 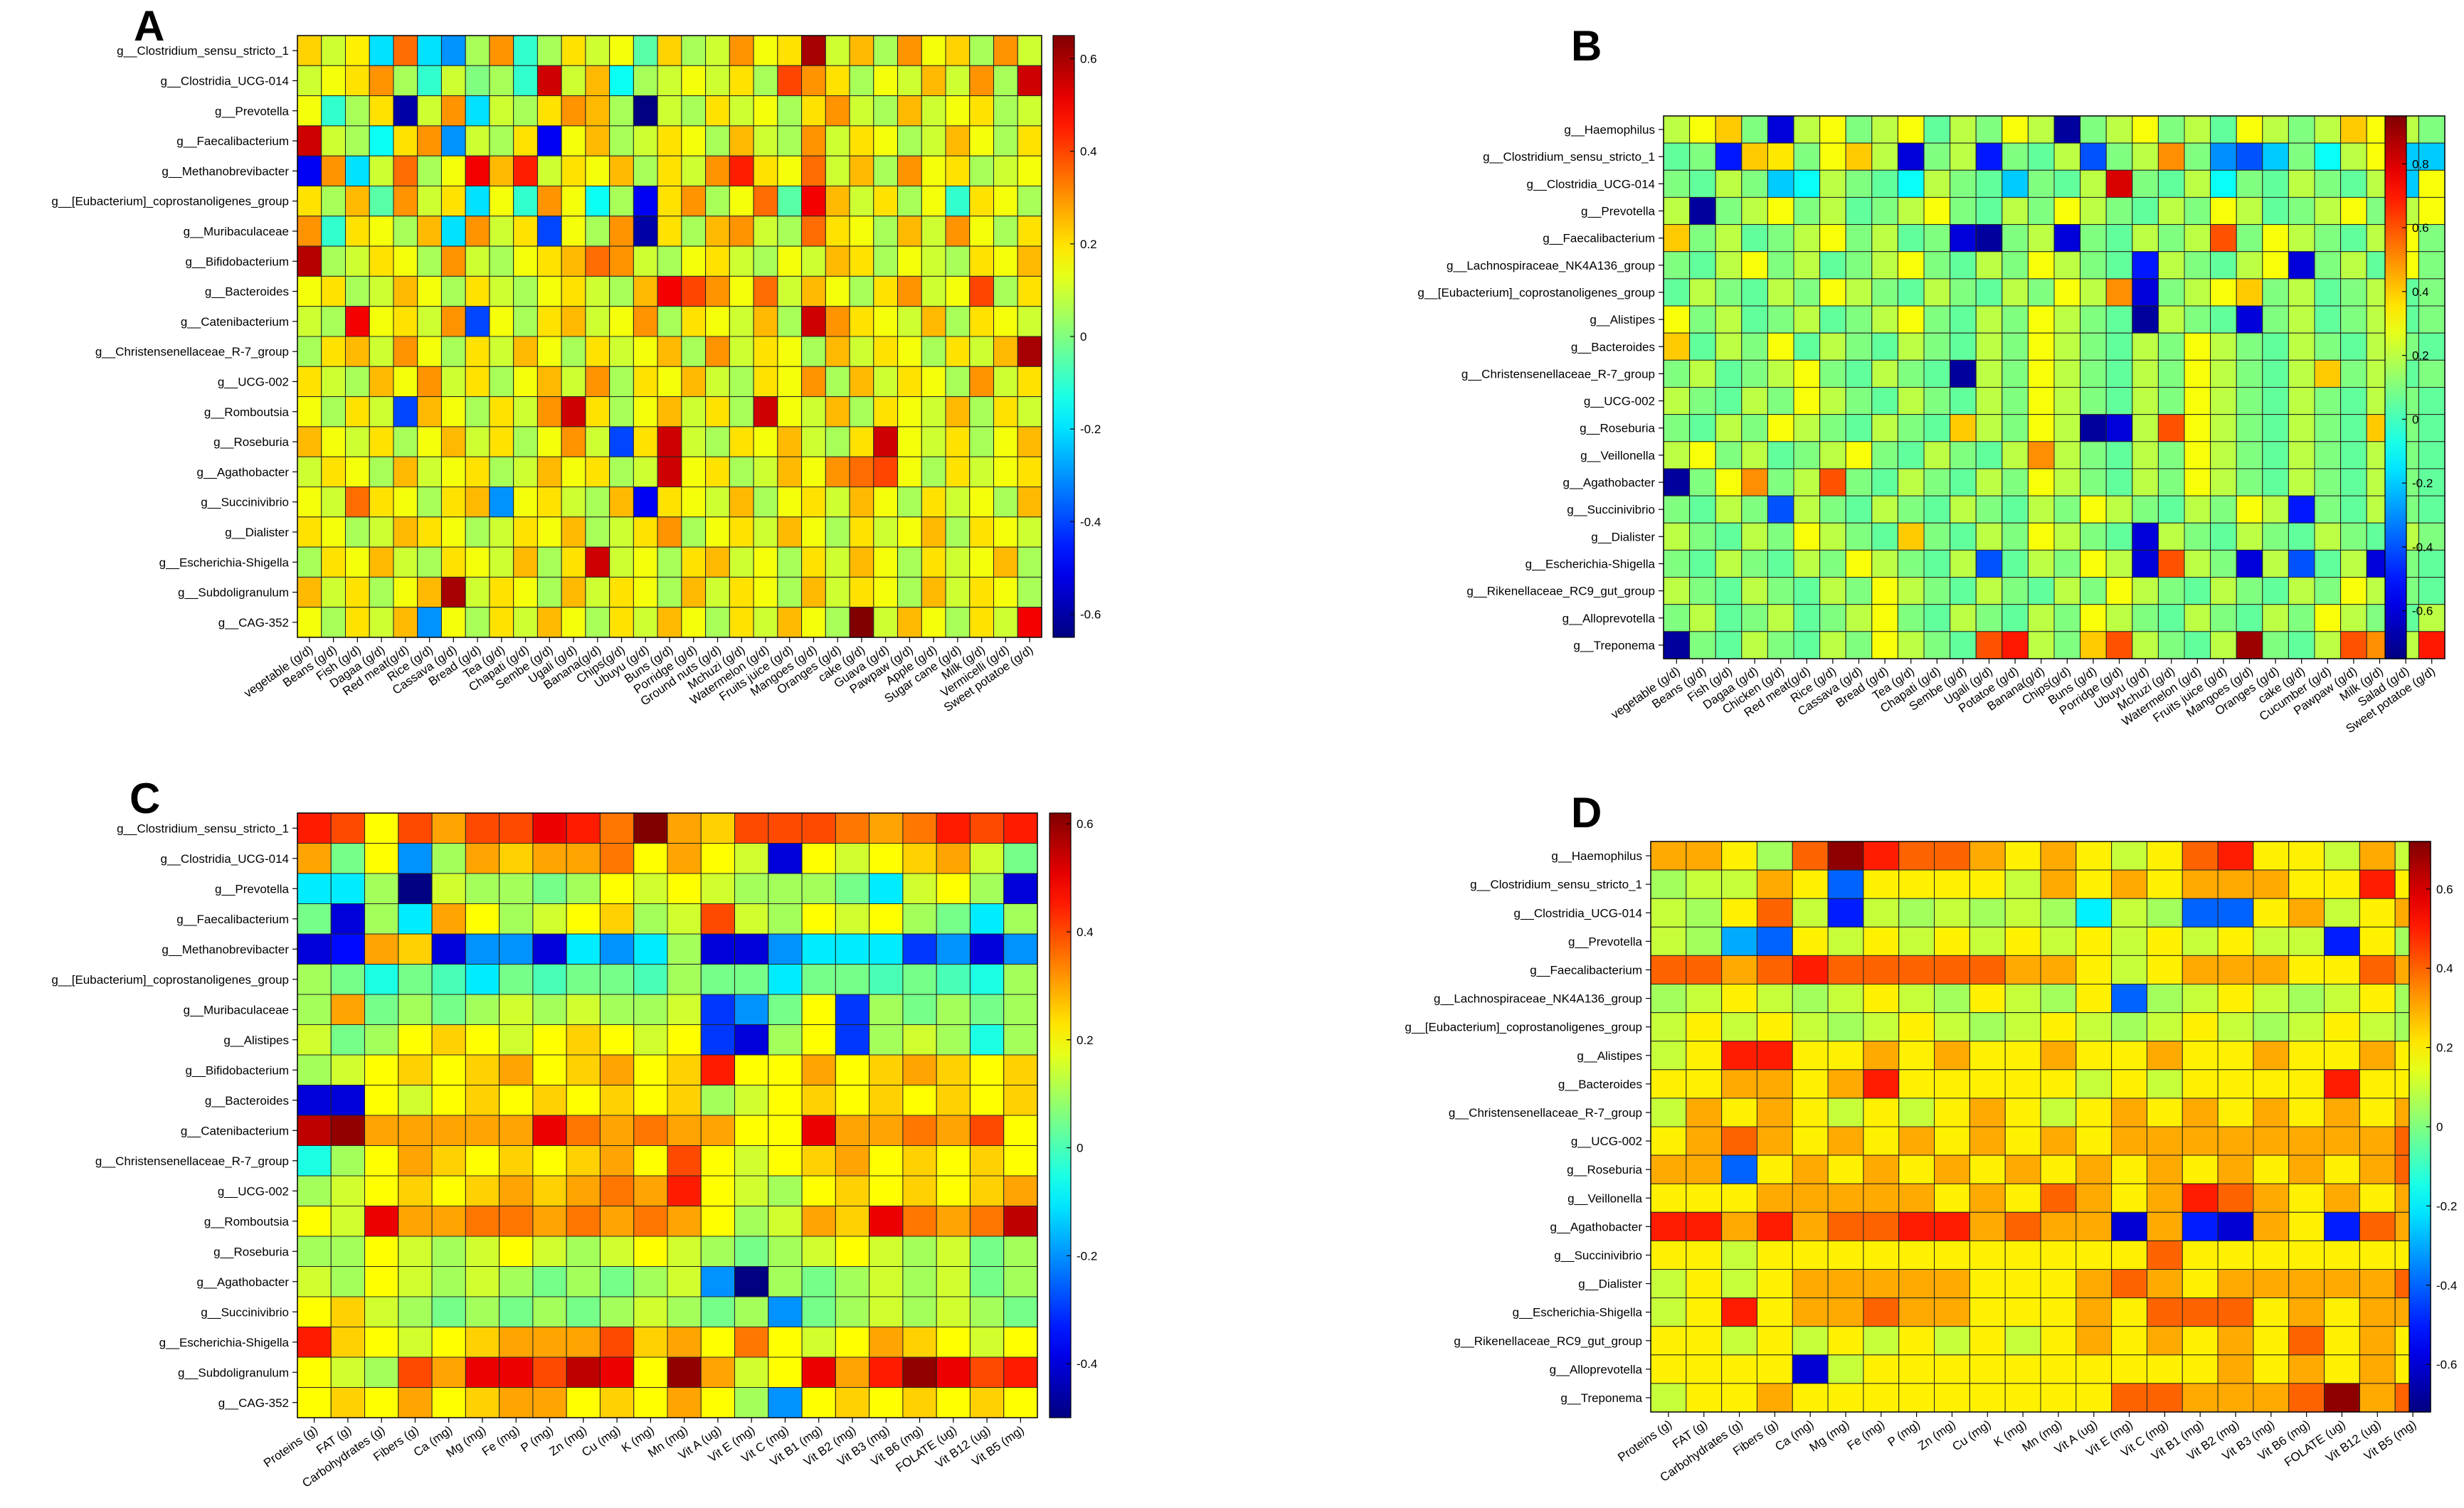 What do you see at coordinates (1524, 1027) in the screenshot?
I see `row-label-g-eubacterium-coprostanoligenes-group: g__[Eubacterium]_coprostanoligenes_group` at bounding box center [1524, 1027].